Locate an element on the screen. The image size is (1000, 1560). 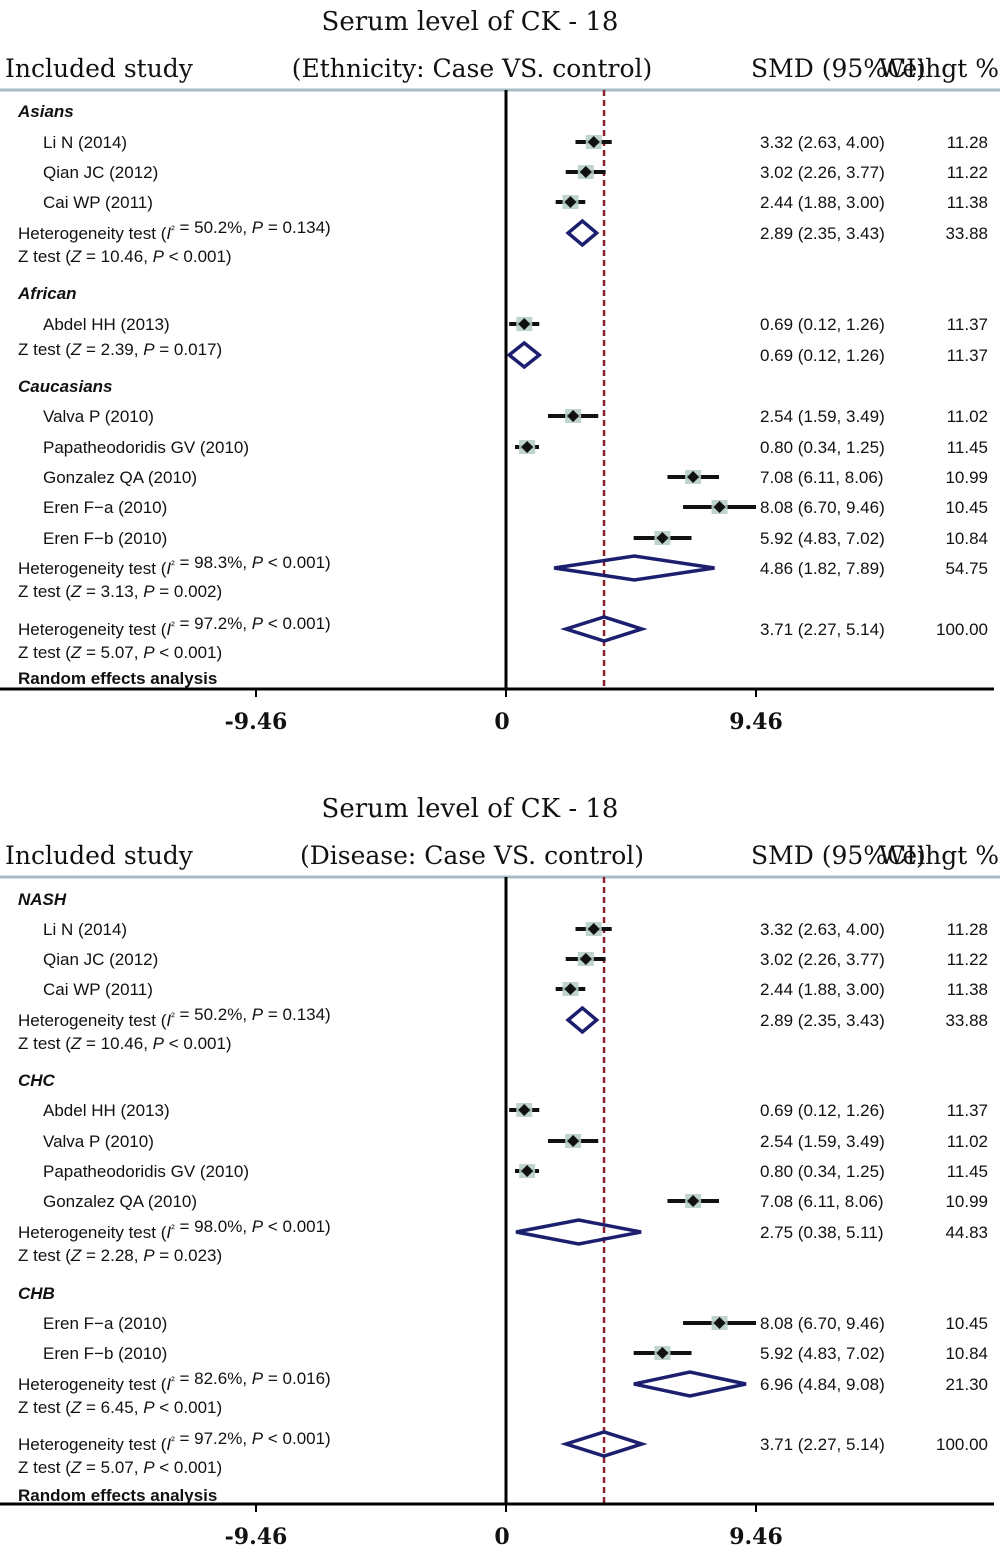
study-ci: 0.80 (0.34, 1.25) is located at coordinates (822, 1171).